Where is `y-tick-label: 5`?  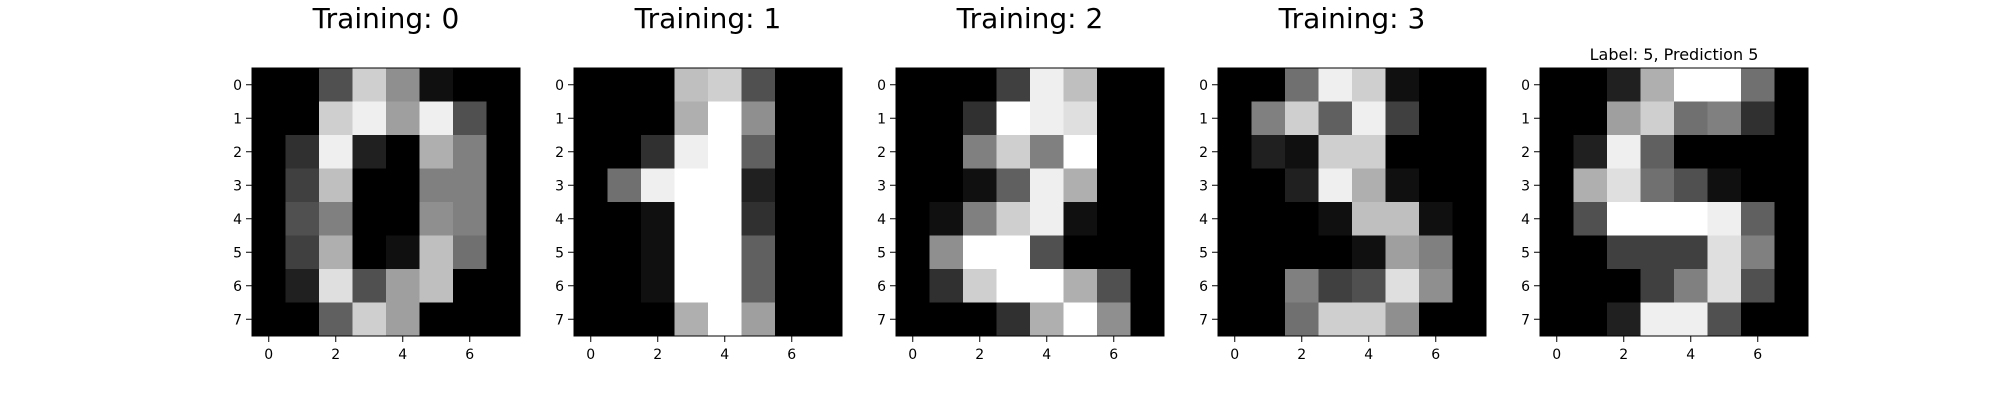
y-tick-label: 5 is located at coordinates (559, 253).